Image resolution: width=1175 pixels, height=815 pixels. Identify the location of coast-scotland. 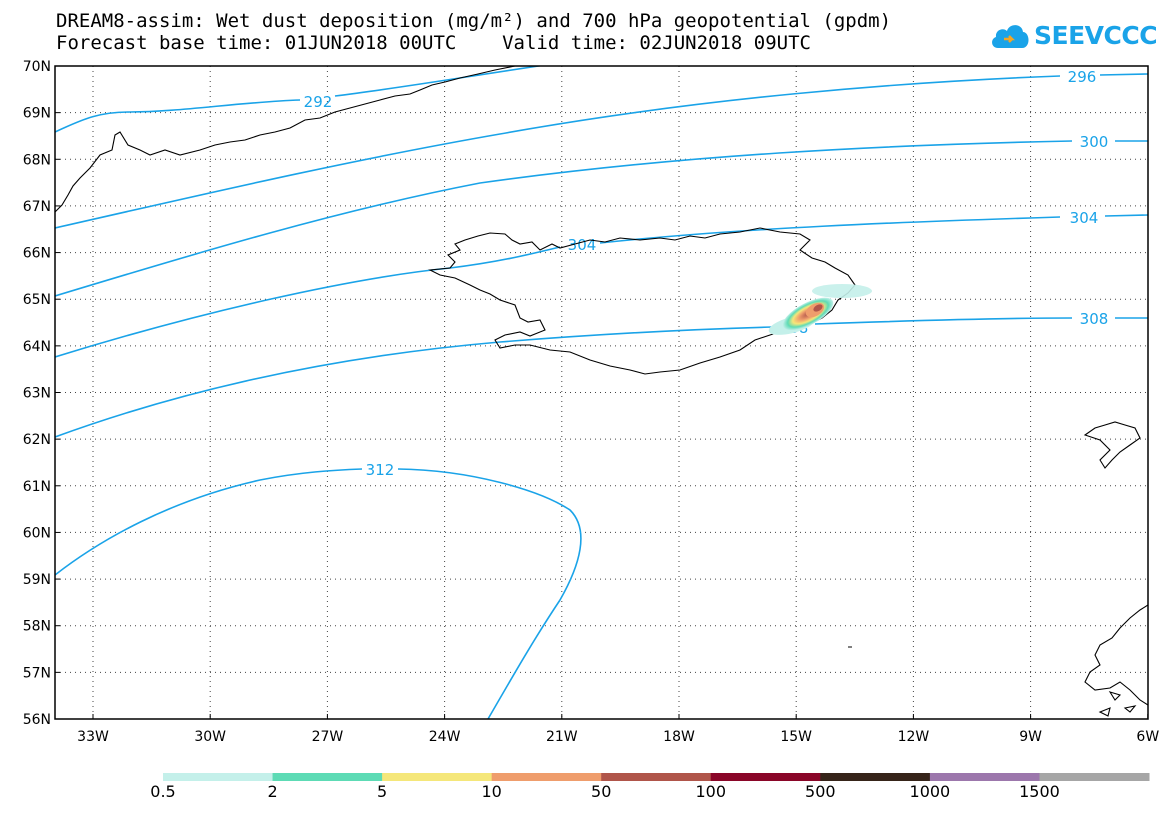
(1116, 655).